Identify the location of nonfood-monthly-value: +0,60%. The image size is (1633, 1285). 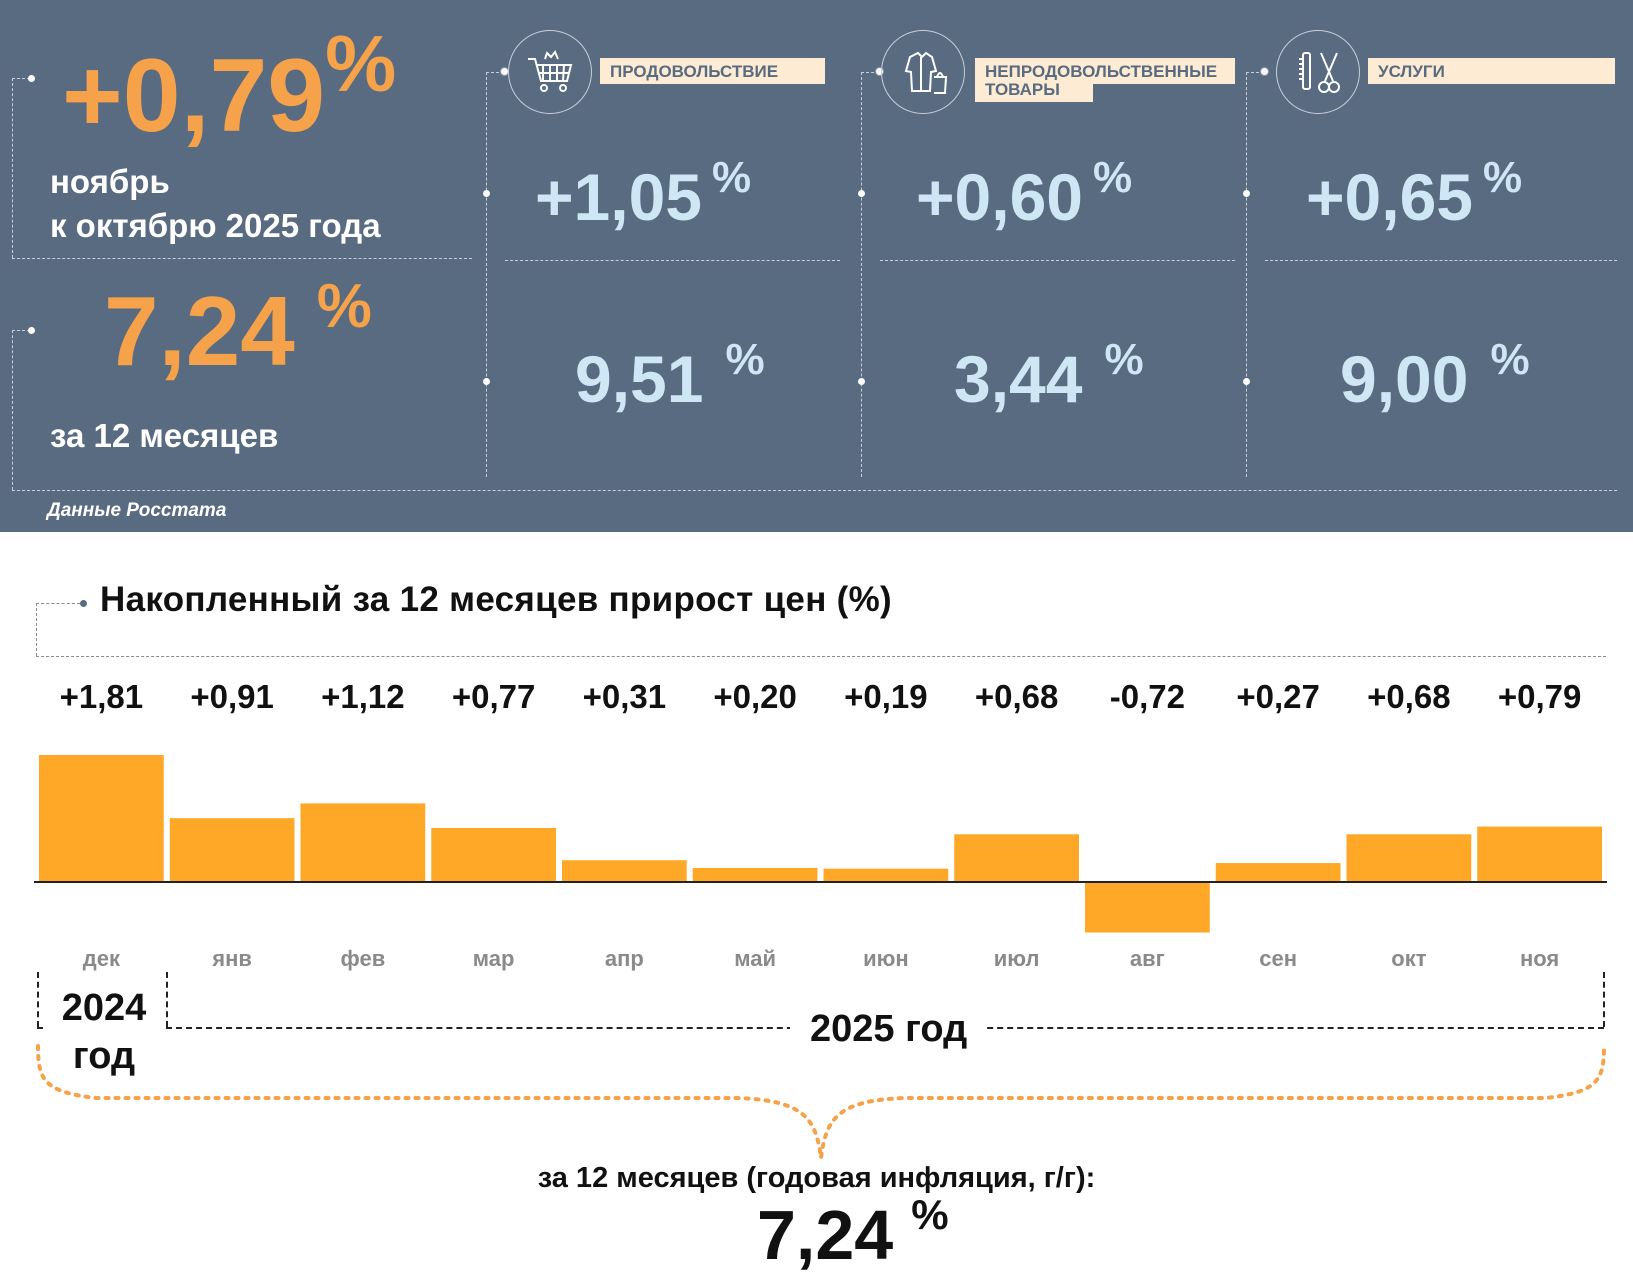
(1024, 193).